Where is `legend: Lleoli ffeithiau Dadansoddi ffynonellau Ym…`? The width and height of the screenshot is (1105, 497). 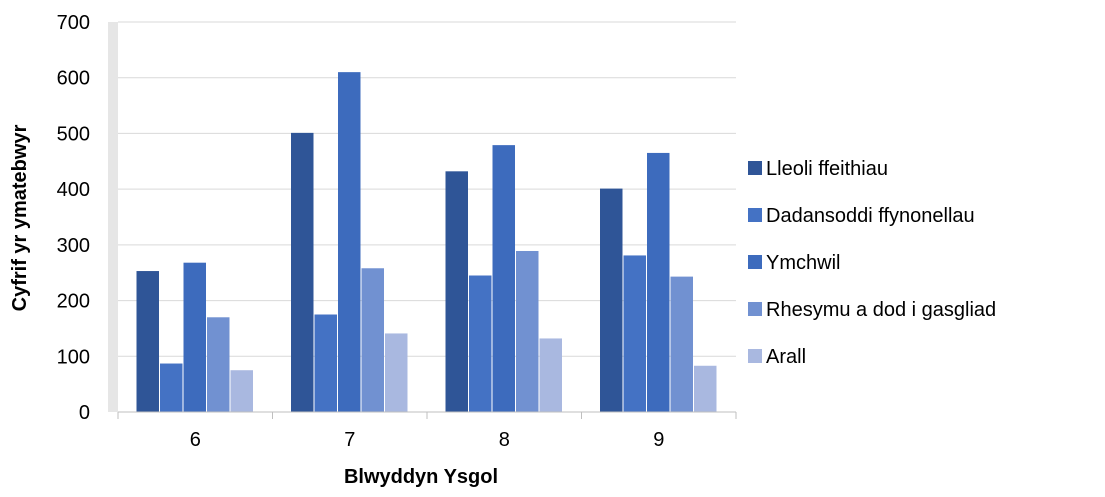 legend: Lleoli ffeithiau Dadansoddi ffynonellau Ym… is located at coordinates (872, 263).